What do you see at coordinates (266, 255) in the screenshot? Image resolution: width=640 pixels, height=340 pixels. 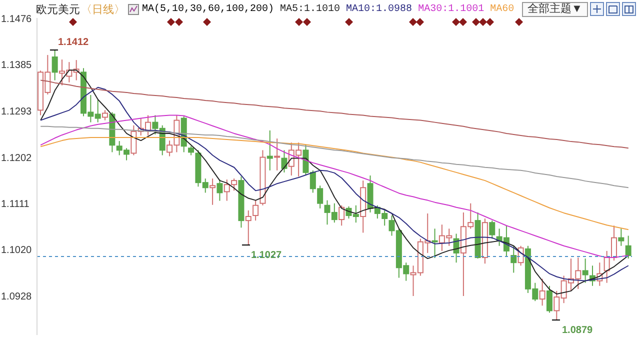 I see `annotation: 1.1027` at bounding box center [266, 255].